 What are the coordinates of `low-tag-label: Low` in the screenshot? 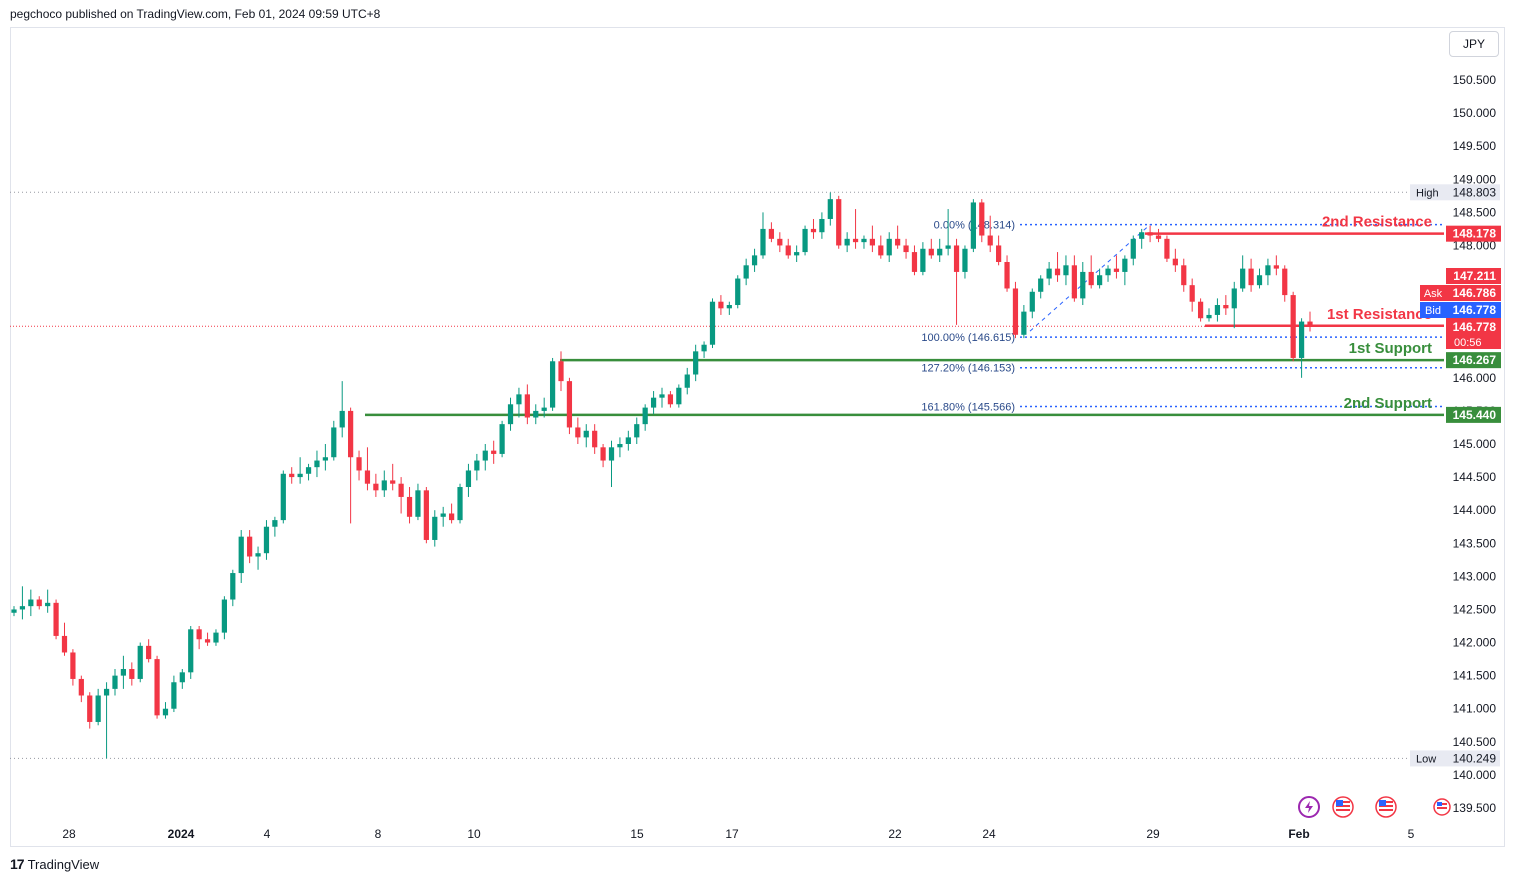 It's located at (1426, 759).